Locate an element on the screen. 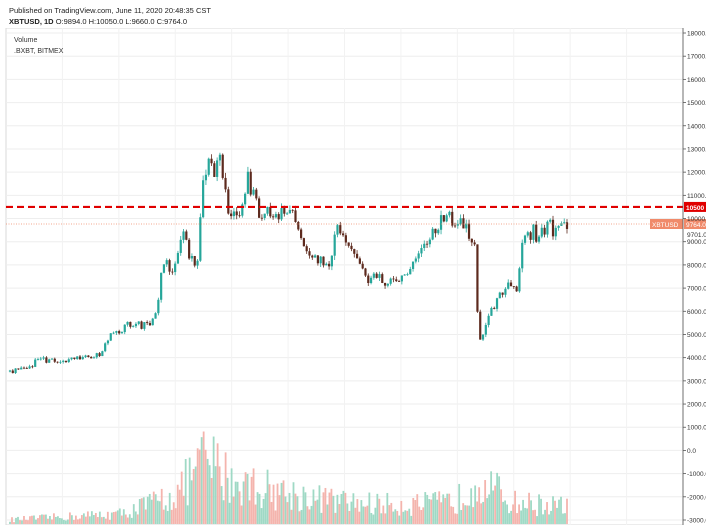 This screenshot has width=706, height=530. axis-tick-label: 9000.0 is located at coordinates (696, 242).